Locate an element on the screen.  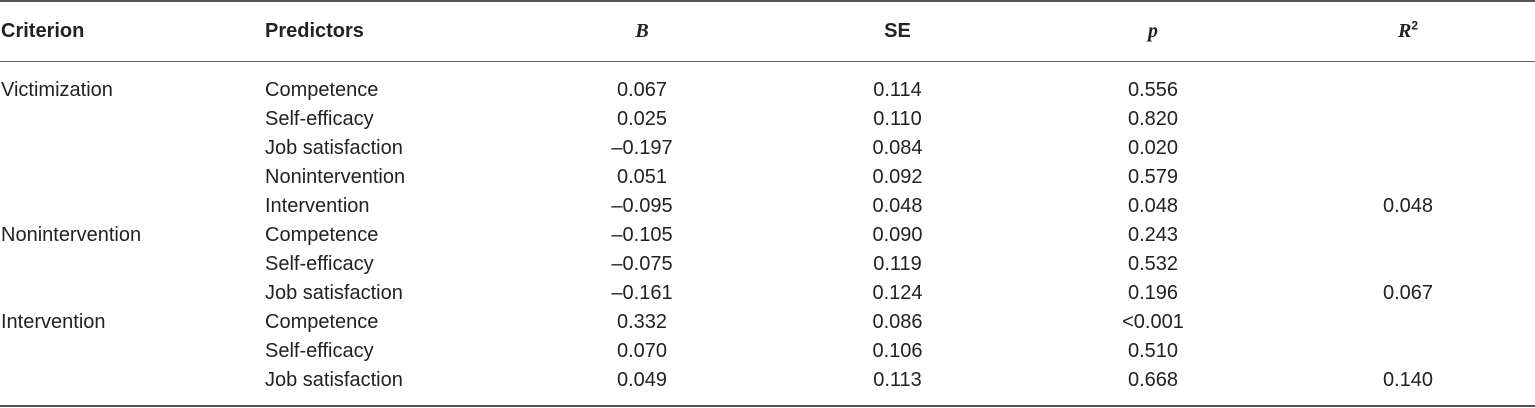
cell-se: 0.106 is located at coordinates (897, 351).